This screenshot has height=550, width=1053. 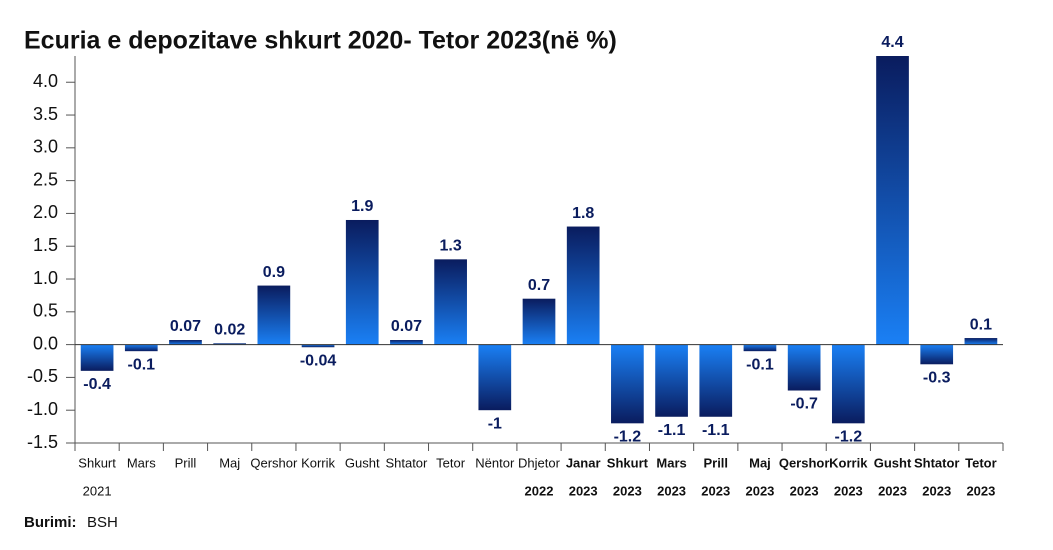 What do you see at coordinates (539, 462) in the screenshot?
I see `x-tick-label: Dhjetor` at bounding box center [539, 462].